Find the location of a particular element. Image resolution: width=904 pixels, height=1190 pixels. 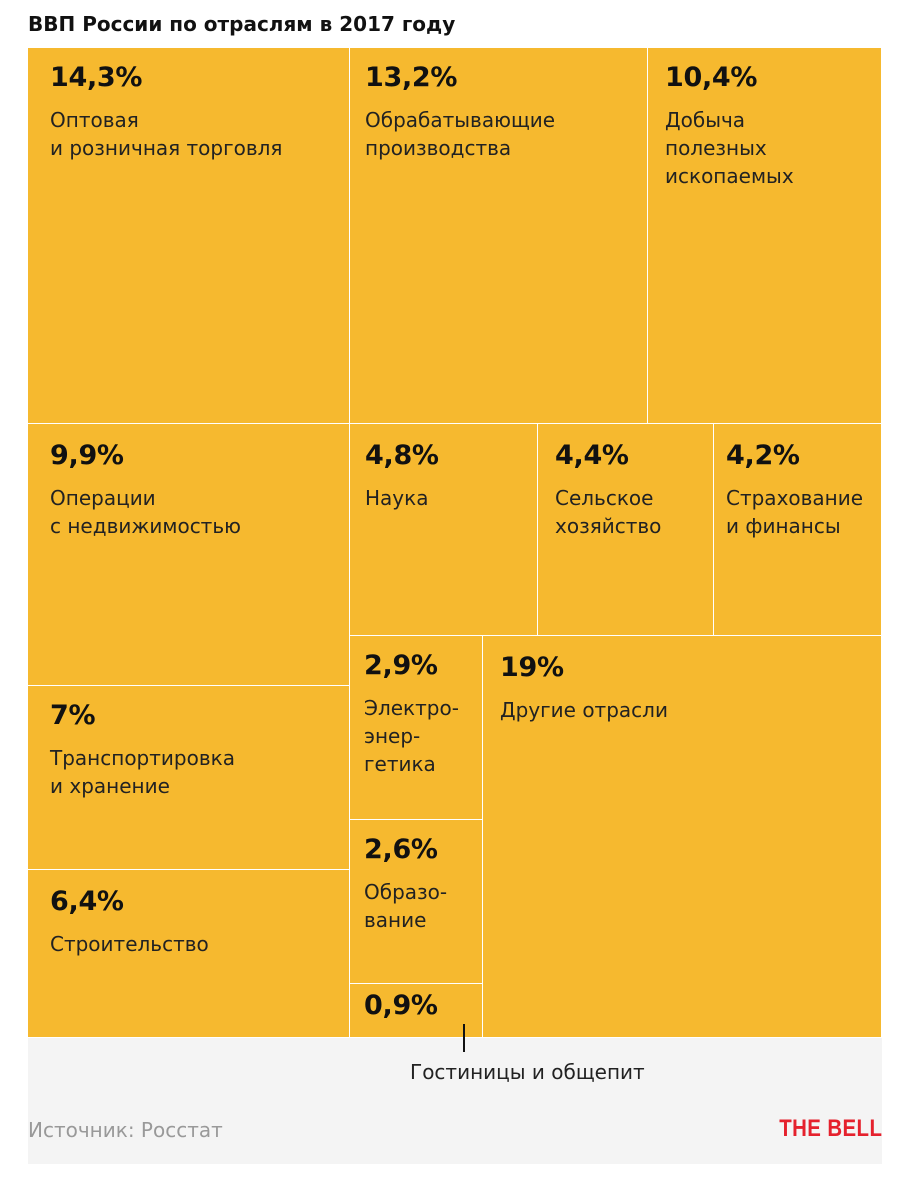

tile-value: 10,4% is located at coordinates (711, 77).